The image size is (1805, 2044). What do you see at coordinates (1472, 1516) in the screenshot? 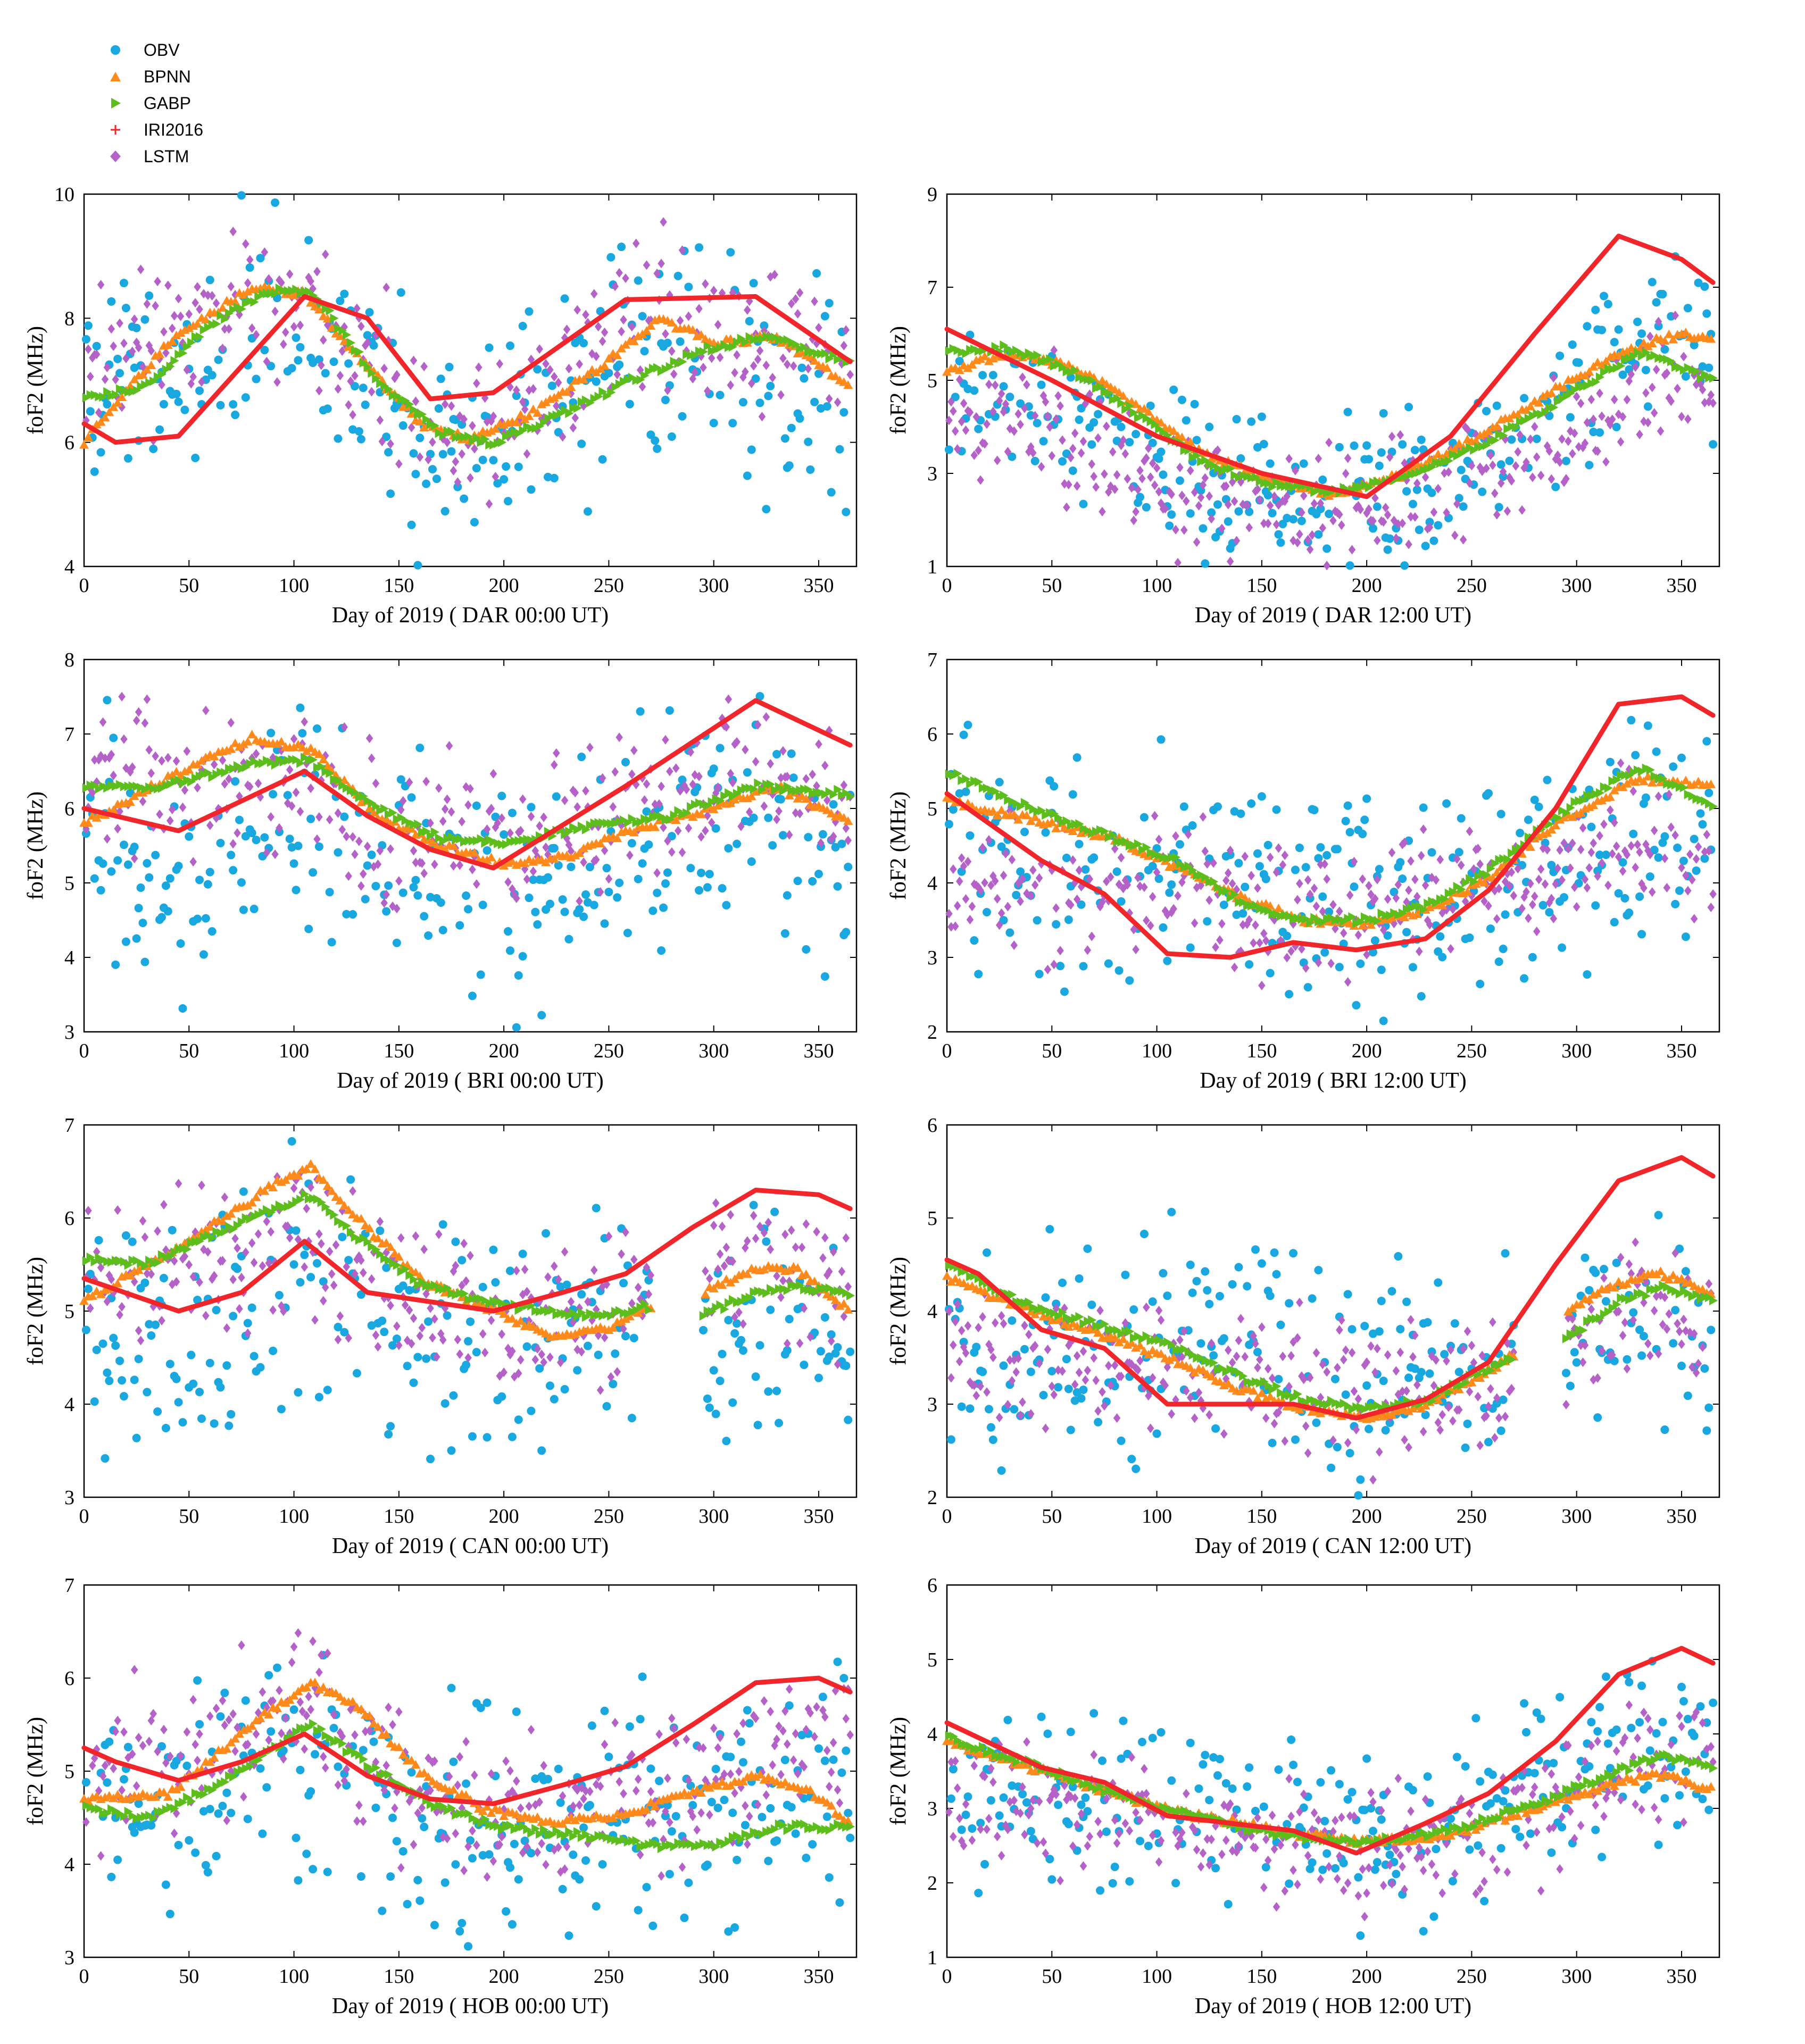
I see `x-tick-label: 250` at bounding box center [1472, 1516].